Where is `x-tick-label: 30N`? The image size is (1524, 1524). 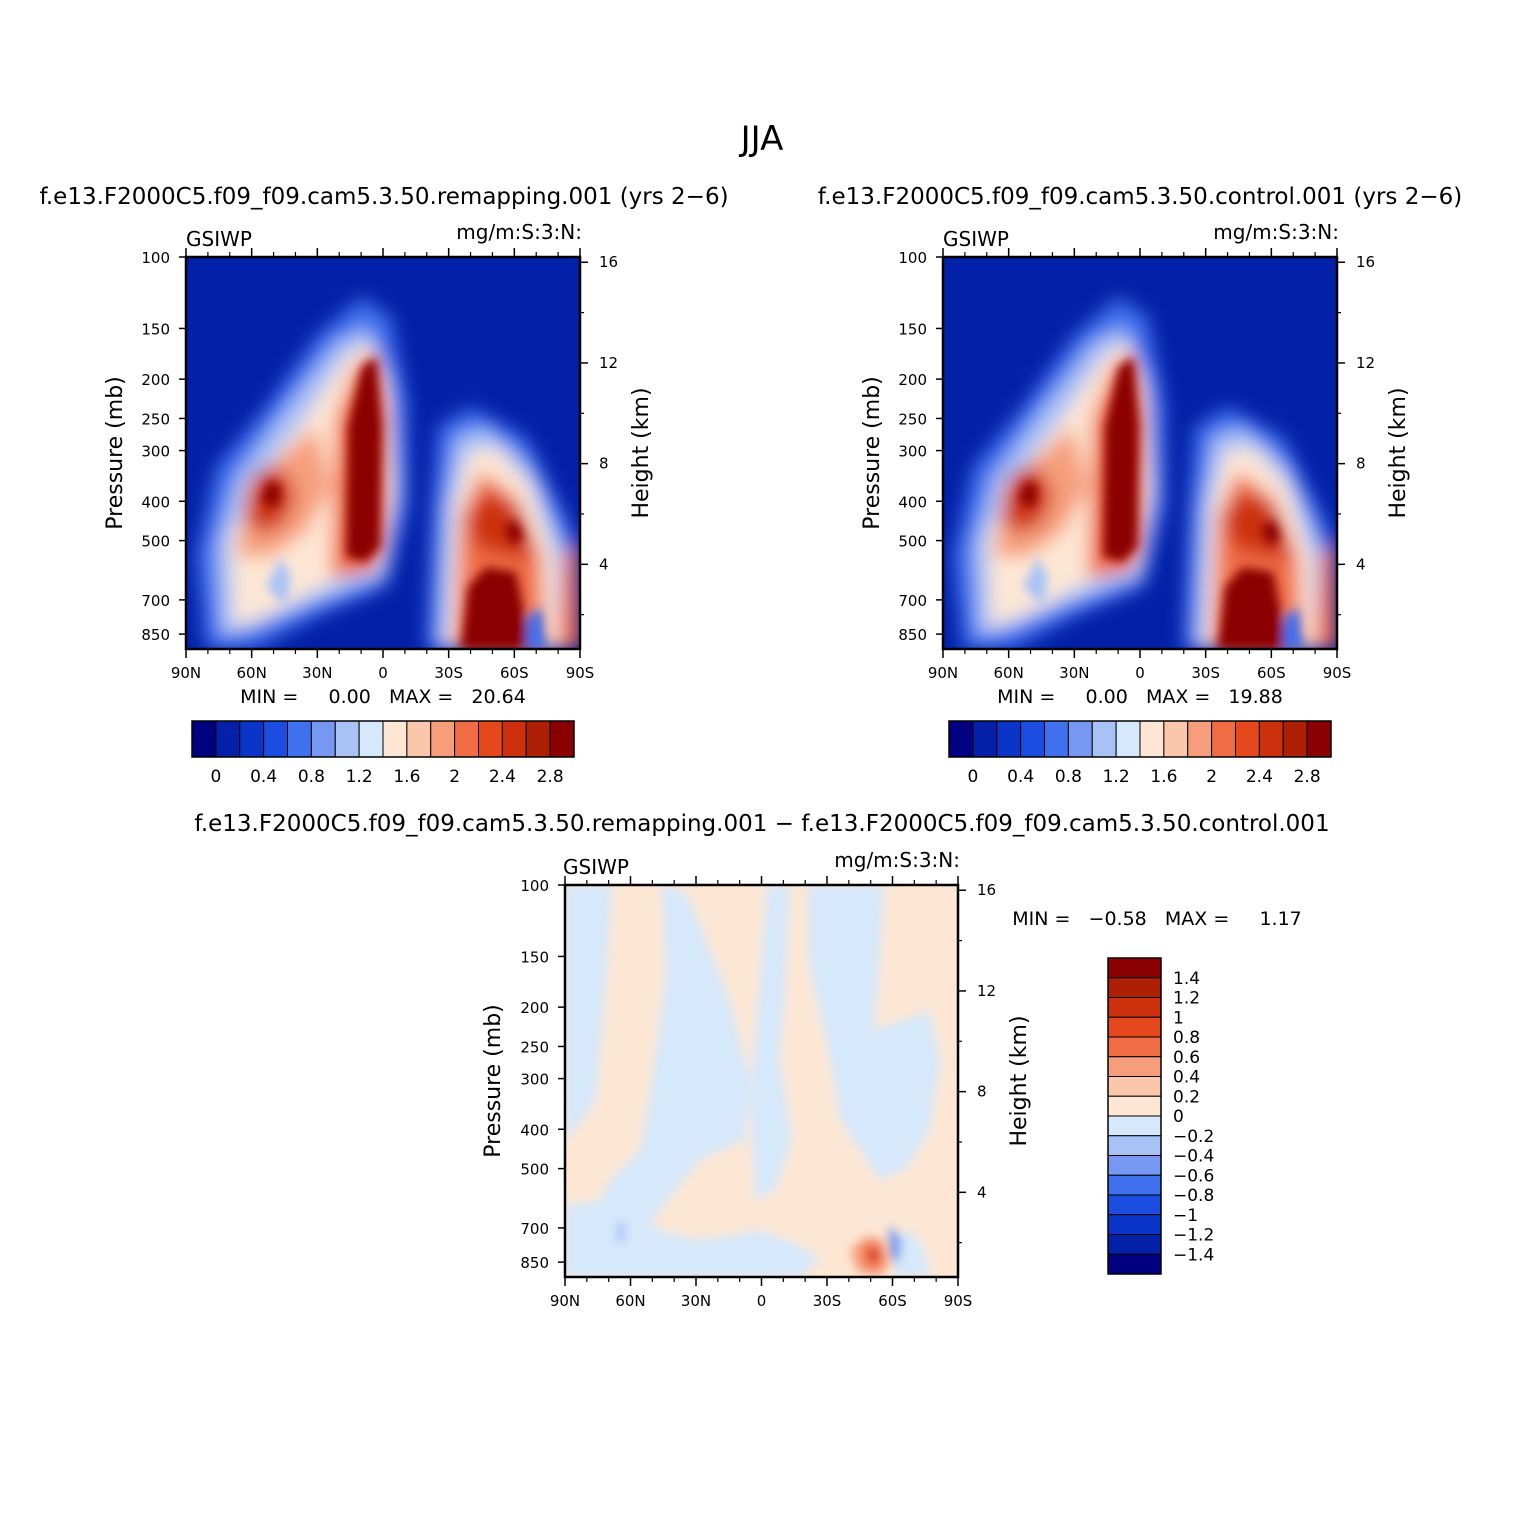
x-tick-label: 30N is located at coordinates (317, 673).